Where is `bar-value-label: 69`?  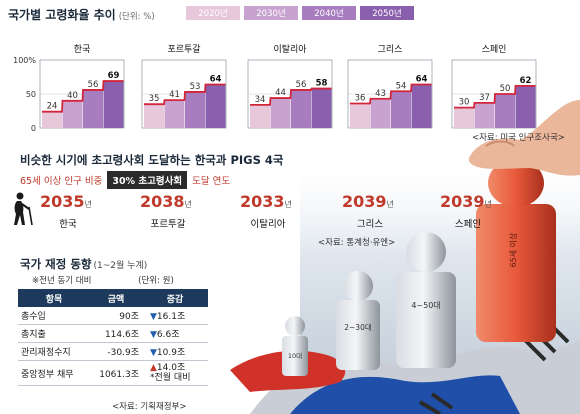 bar-value-label: 69 is located at coordinates (114, 76).